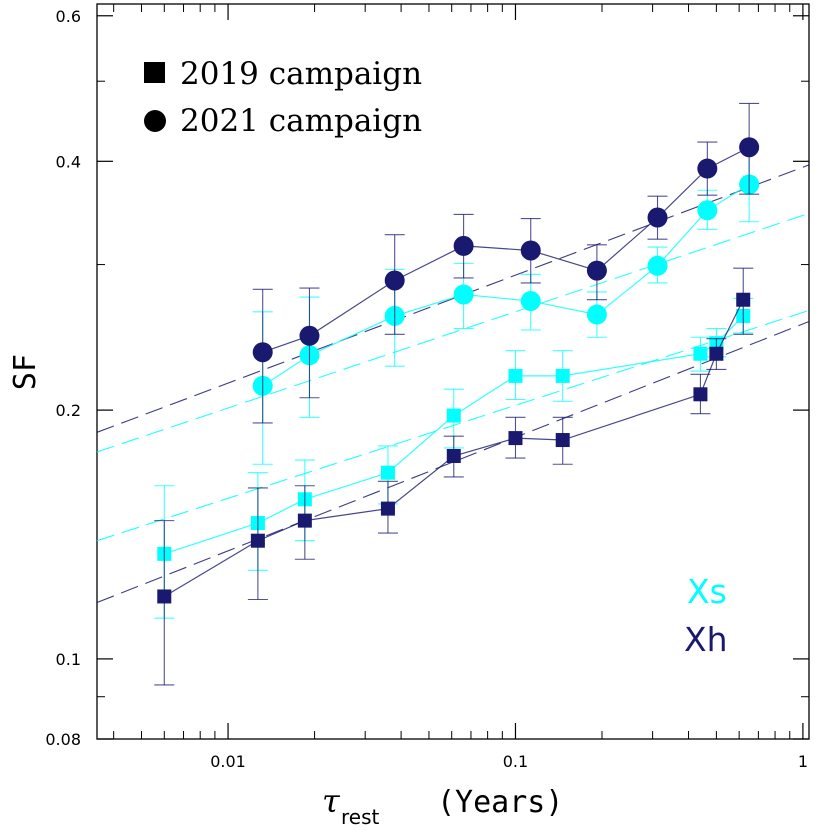  Describe the element at coordinates (25, 372) in the screenshot. I see `y-axis-label: SF` at that location.